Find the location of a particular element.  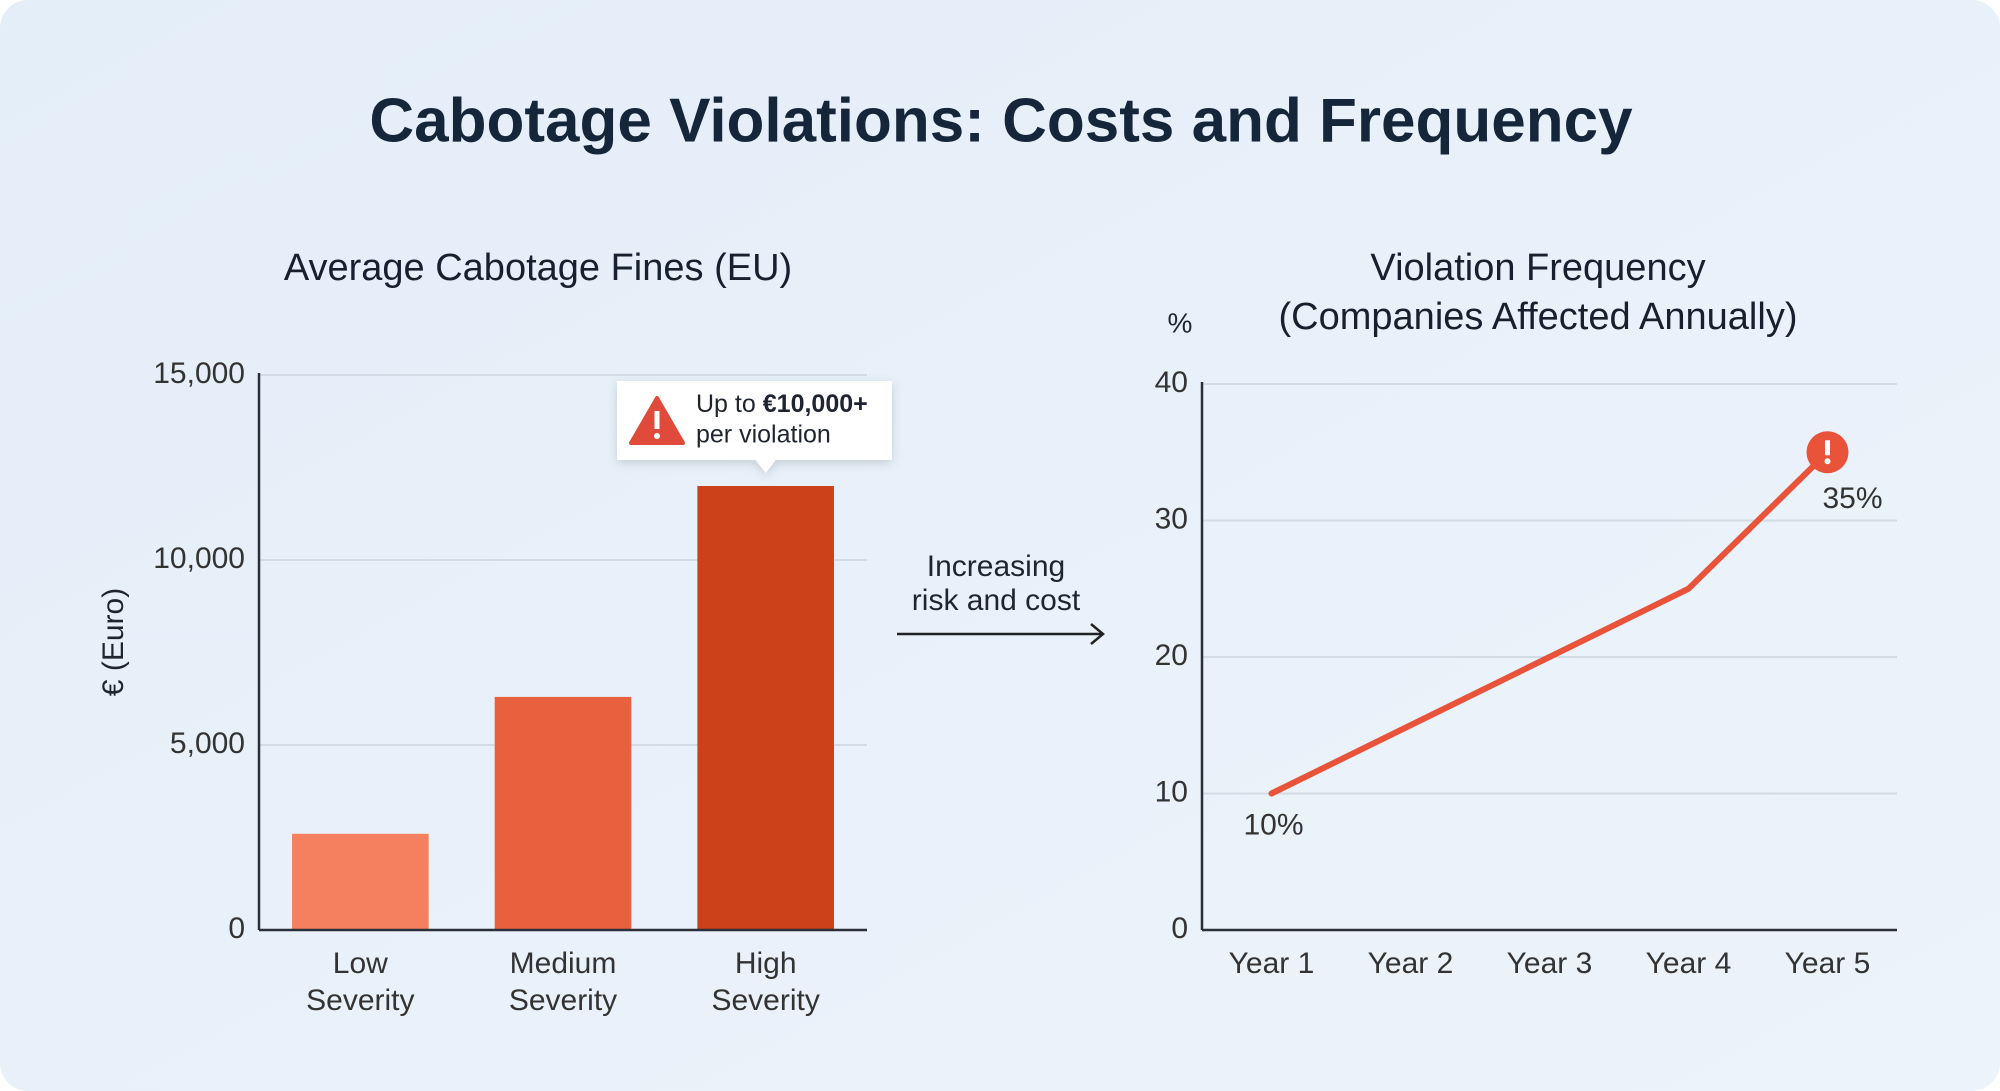

page-title: Cabotage Violations: Costs and Frequency is located at coordinates (1001, 120).